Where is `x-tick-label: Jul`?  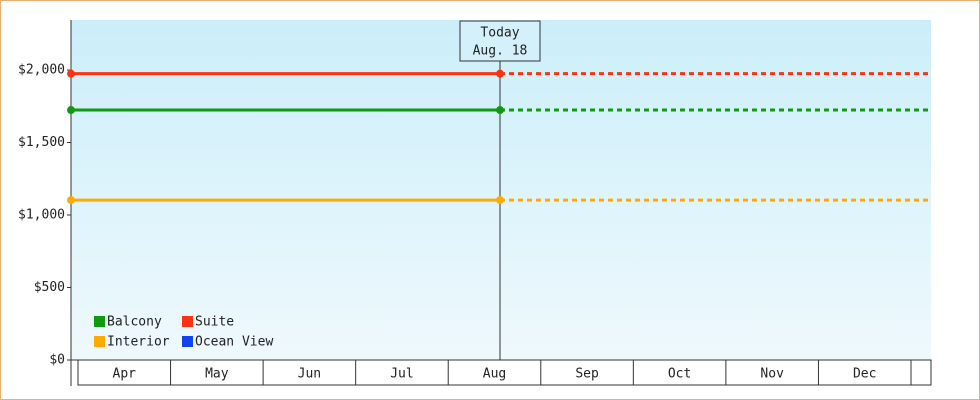 x-tick-label: Jul is located at coordinates (401, 374).